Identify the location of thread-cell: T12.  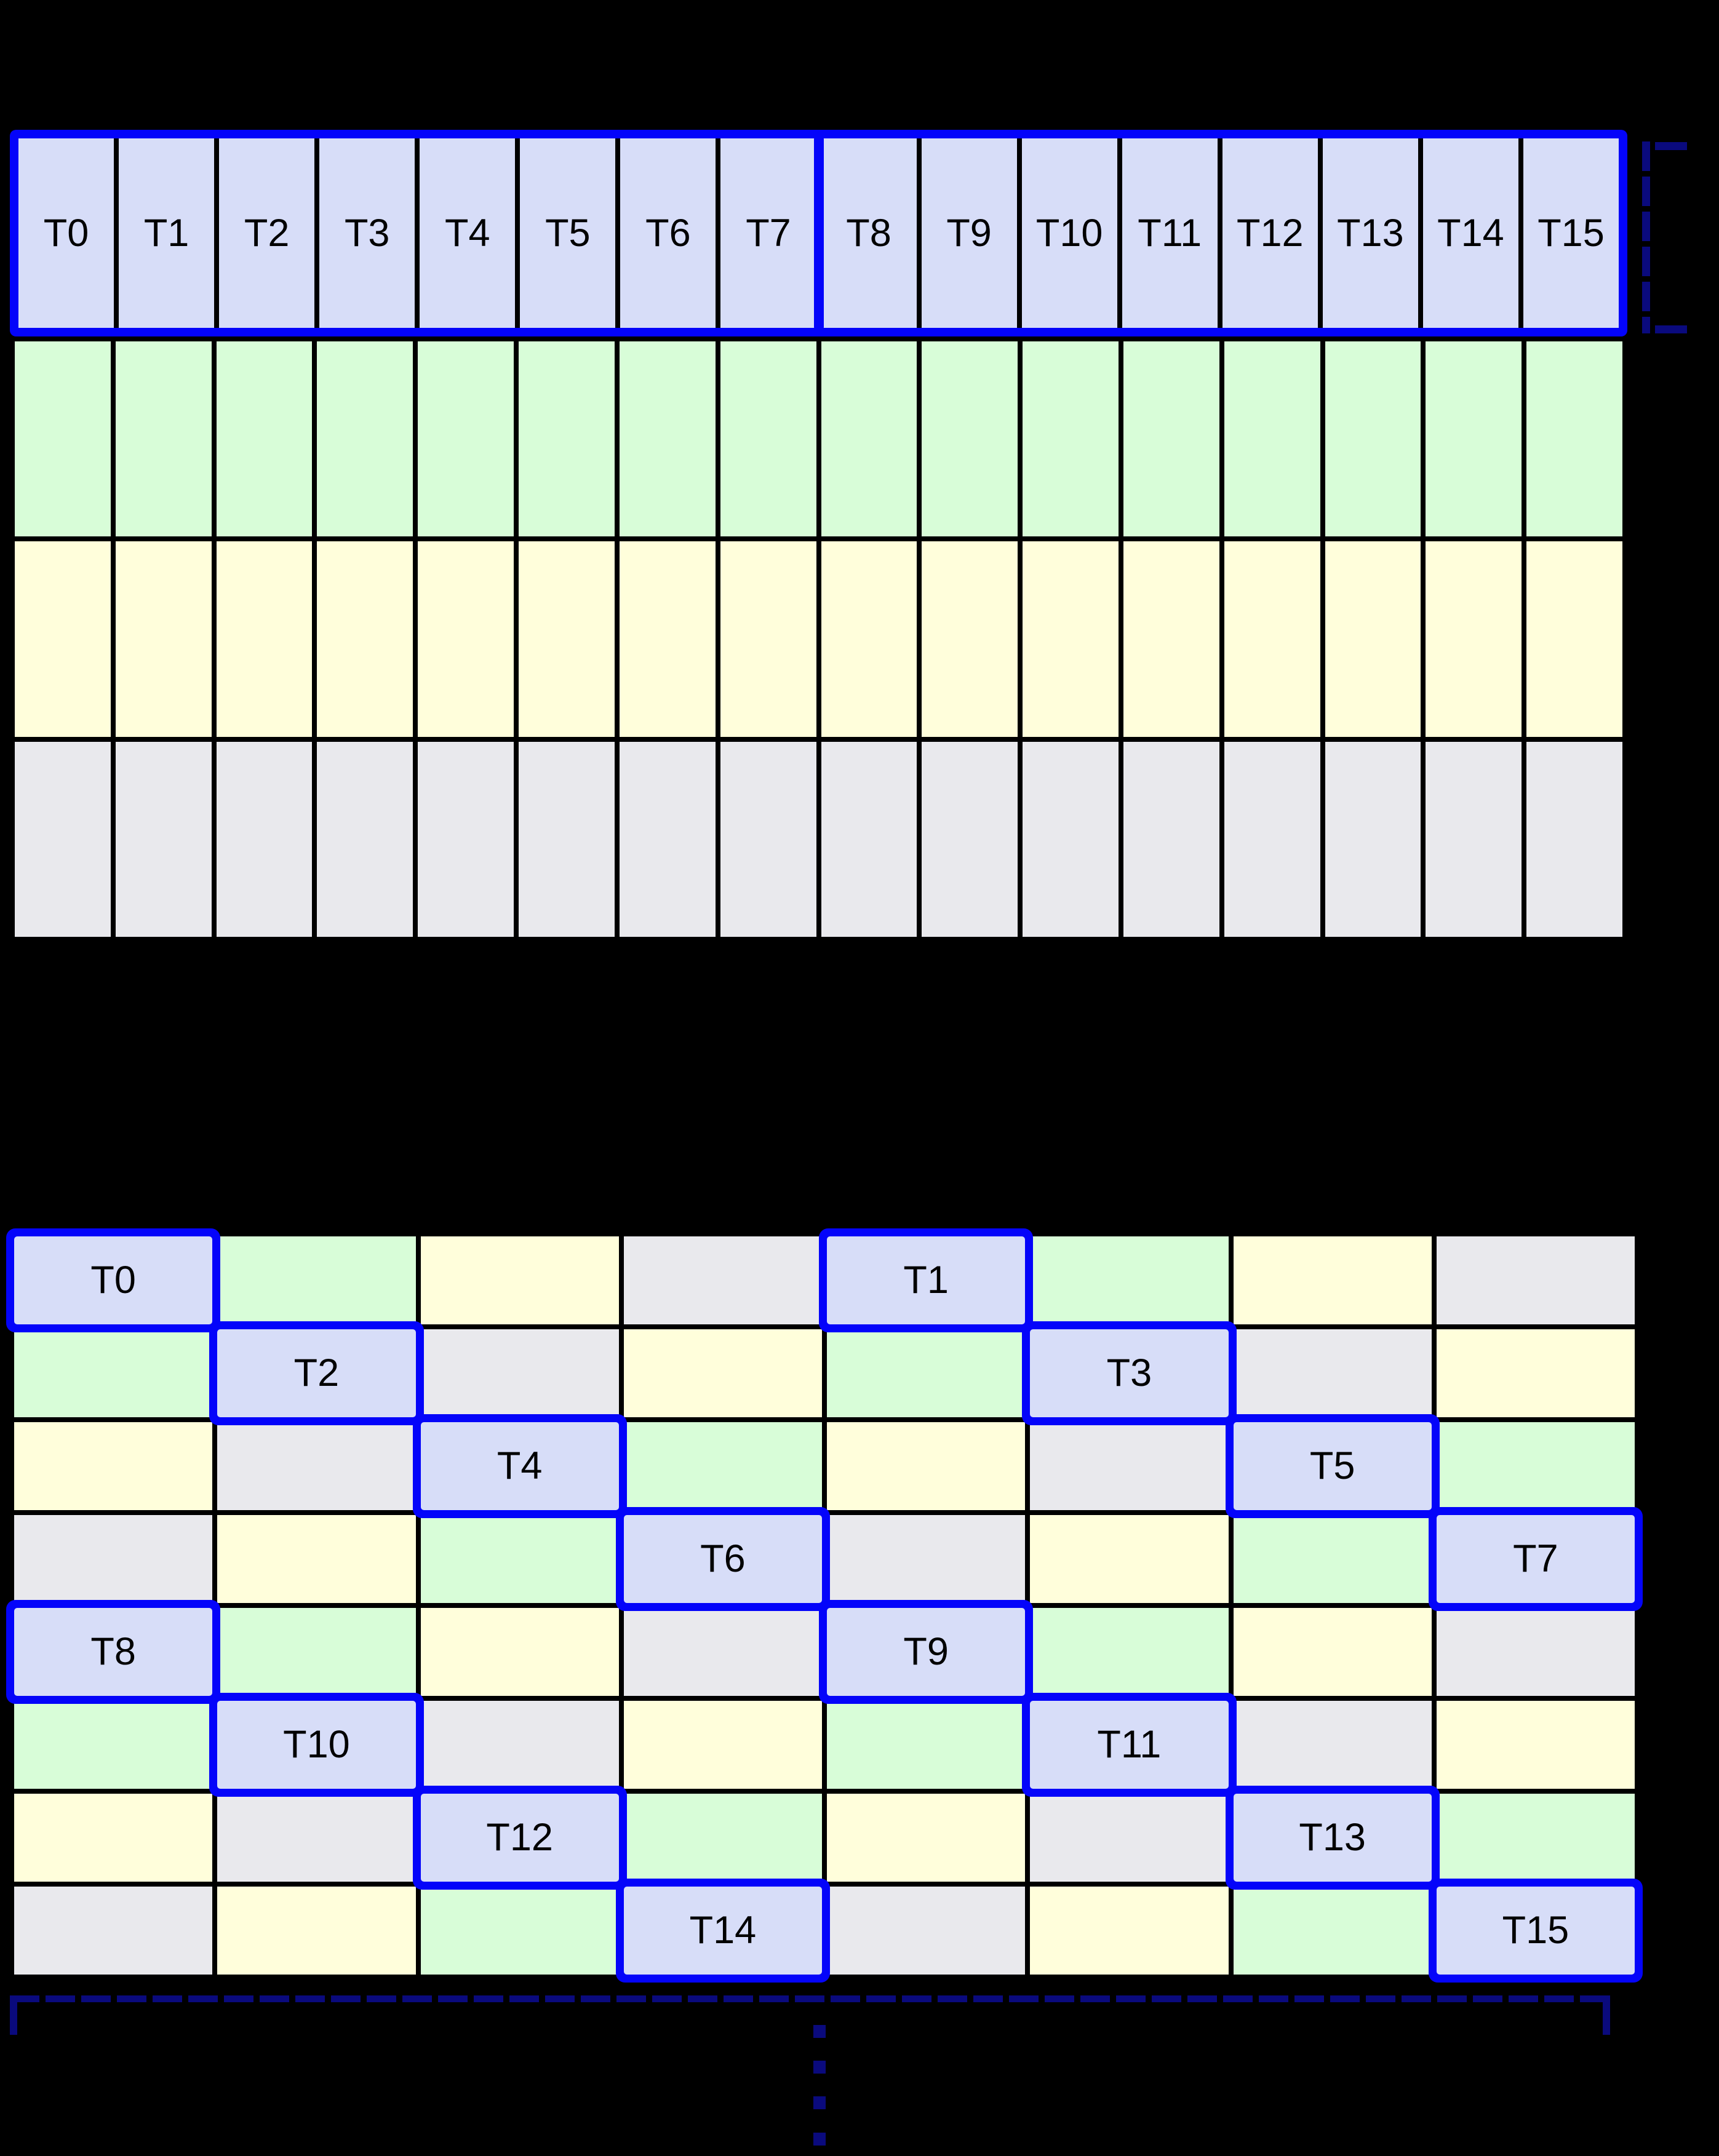
(519, 1838).